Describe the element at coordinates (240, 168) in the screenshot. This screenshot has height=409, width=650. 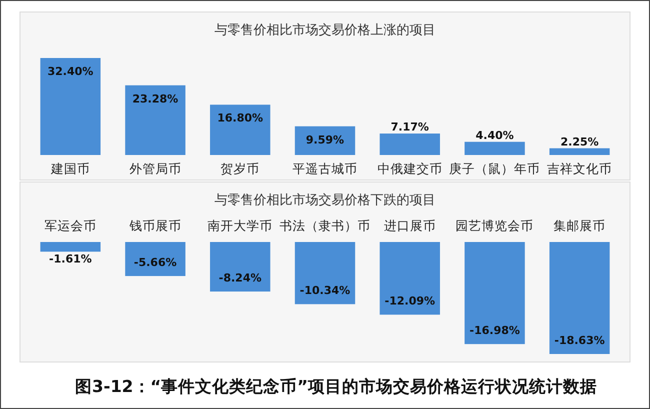
I see `x-tick-label: 贺岁币` at that location.